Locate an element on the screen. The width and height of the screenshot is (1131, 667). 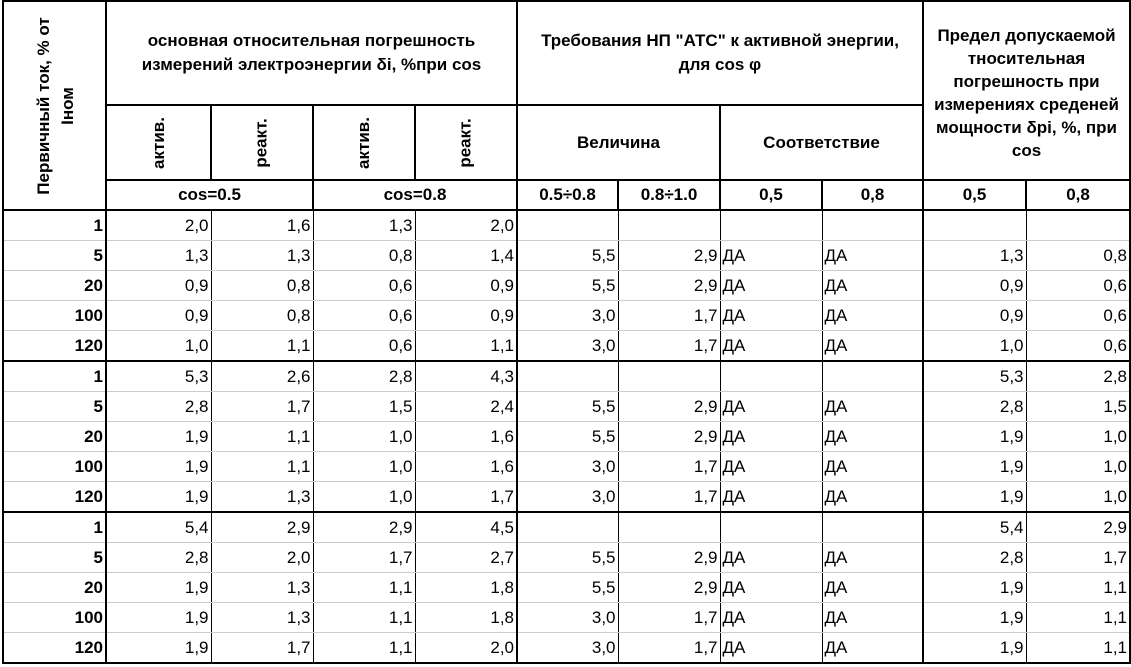
value-cell: 5,4 is located at coordinates (974, 527).